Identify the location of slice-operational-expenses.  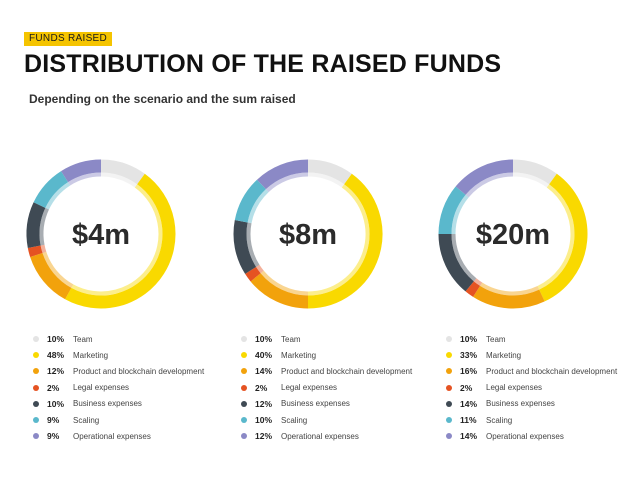
(484, 177).